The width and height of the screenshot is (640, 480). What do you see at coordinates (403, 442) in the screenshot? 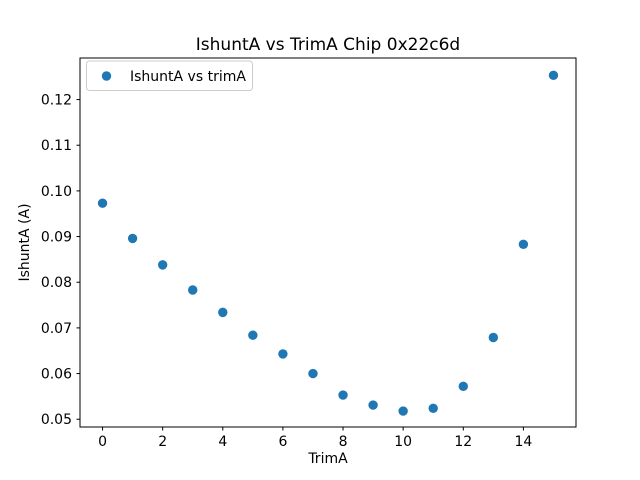
I see `x-tick-label: 10` at bounding box center [403, 442].